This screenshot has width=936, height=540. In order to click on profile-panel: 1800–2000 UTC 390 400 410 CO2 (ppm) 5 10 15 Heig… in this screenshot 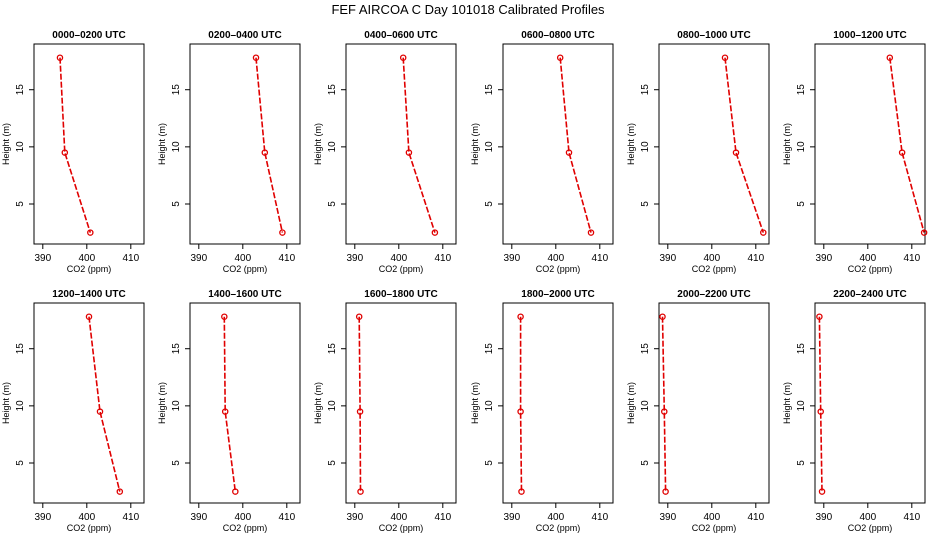, I will do `click(542, 411)`.